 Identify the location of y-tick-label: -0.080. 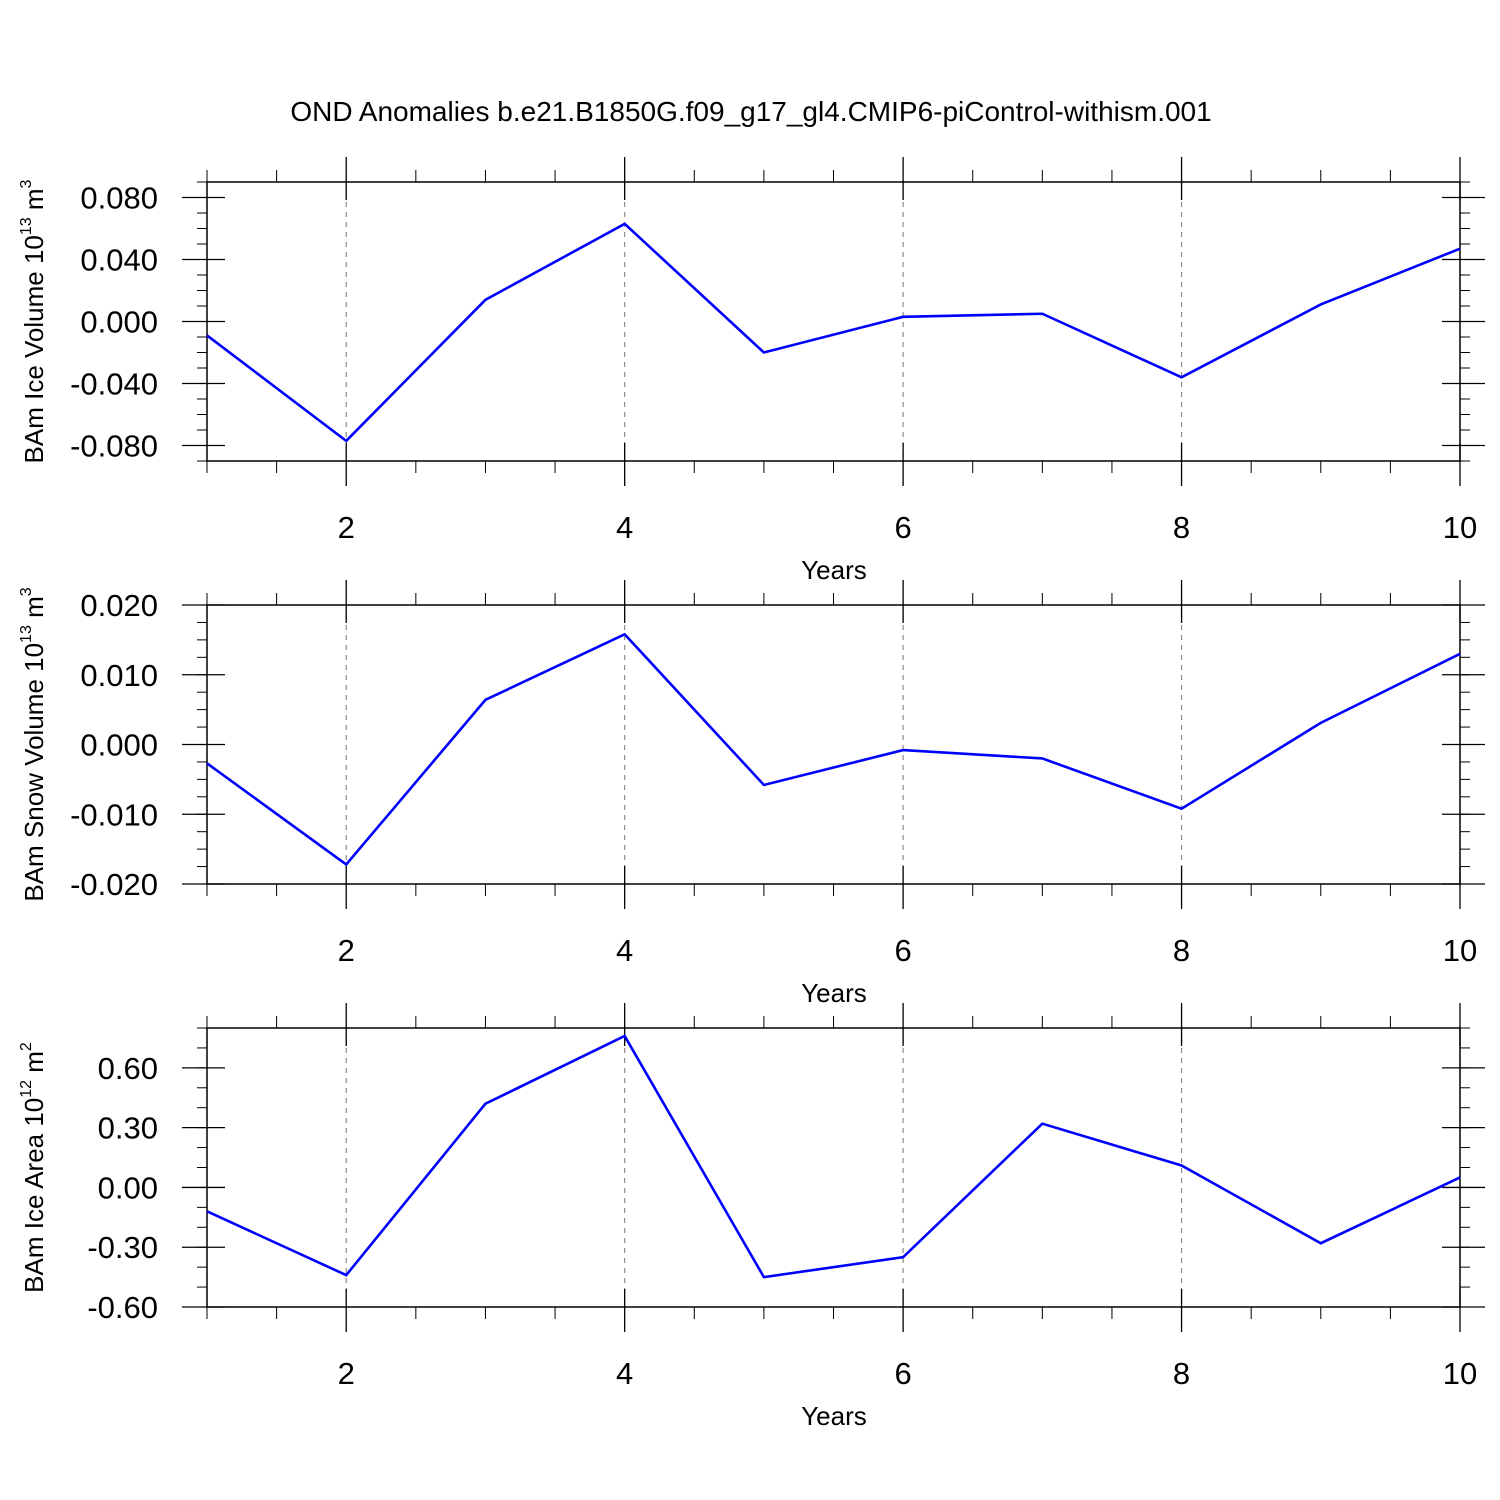
(114, 446).